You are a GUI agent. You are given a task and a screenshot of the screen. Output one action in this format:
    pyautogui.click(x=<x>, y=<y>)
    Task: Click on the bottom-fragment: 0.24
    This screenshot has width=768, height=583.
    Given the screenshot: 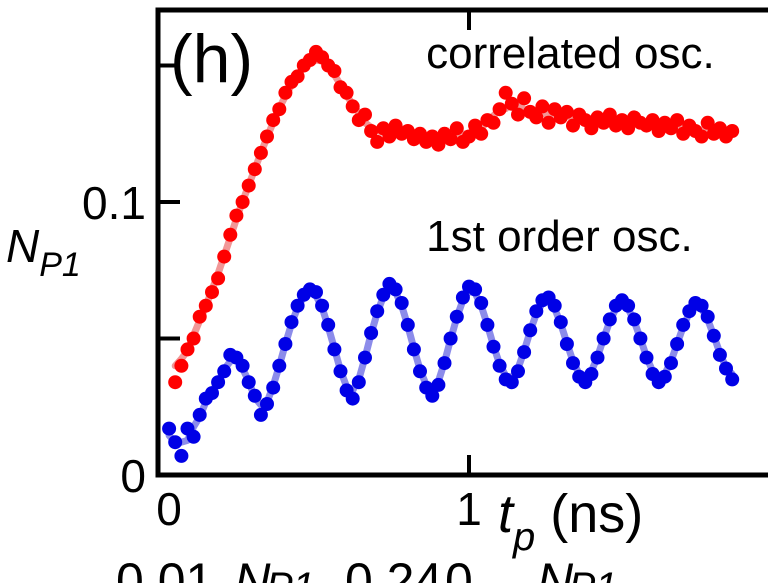 What is the action you would take?
    pyautogui.click(x=393, y=568)
    